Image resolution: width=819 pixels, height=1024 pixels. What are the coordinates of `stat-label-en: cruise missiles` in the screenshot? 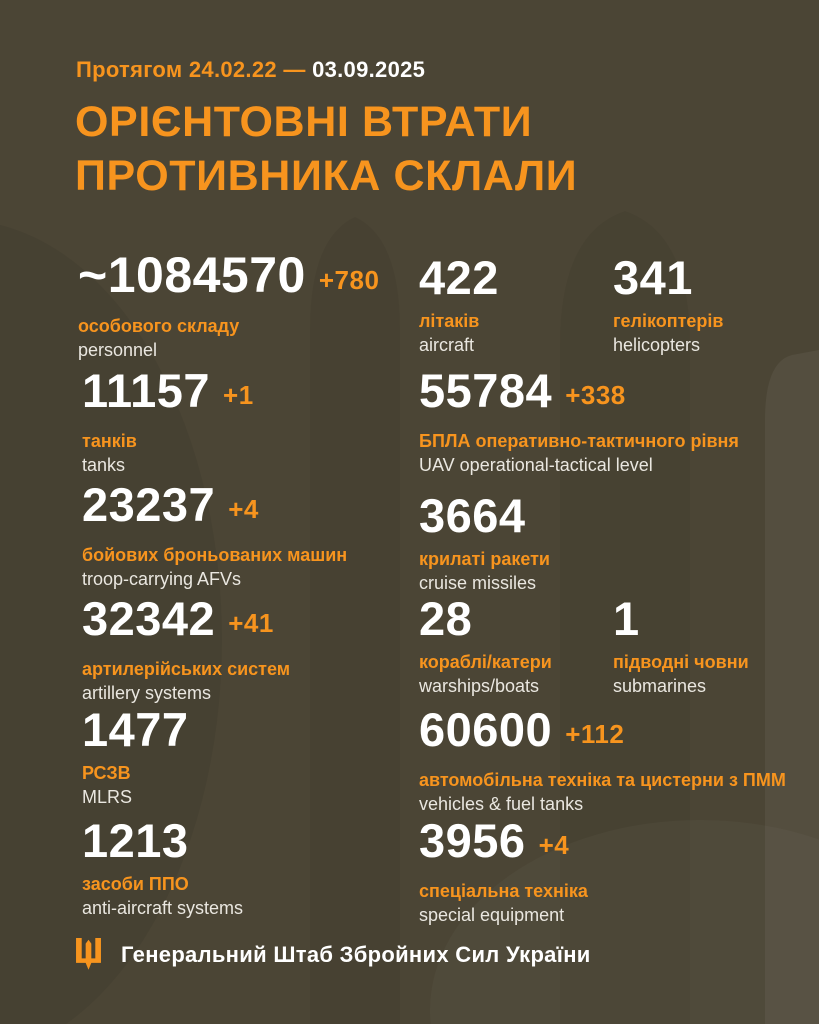 It's located at (478, 583).